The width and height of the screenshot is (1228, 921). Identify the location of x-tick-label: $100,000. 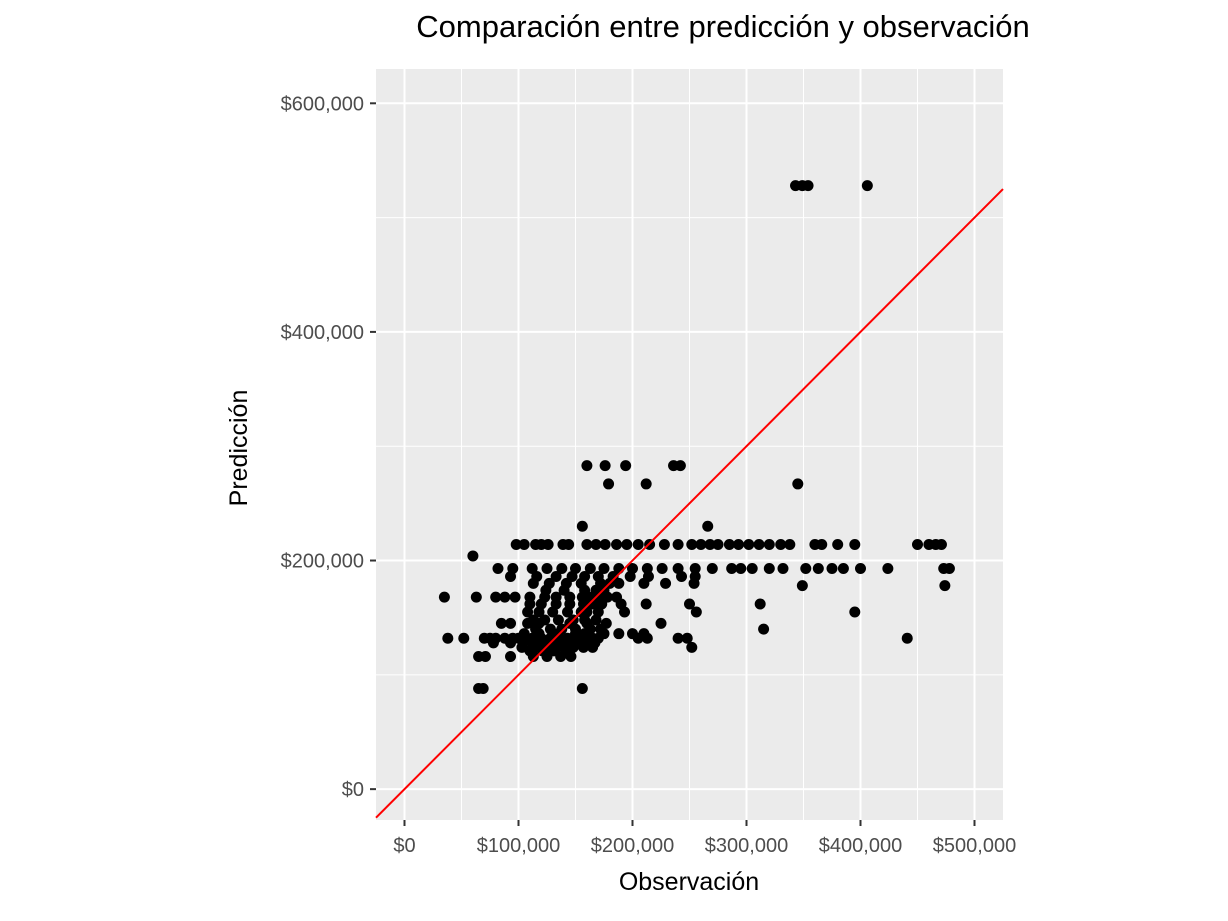
(518, 846).